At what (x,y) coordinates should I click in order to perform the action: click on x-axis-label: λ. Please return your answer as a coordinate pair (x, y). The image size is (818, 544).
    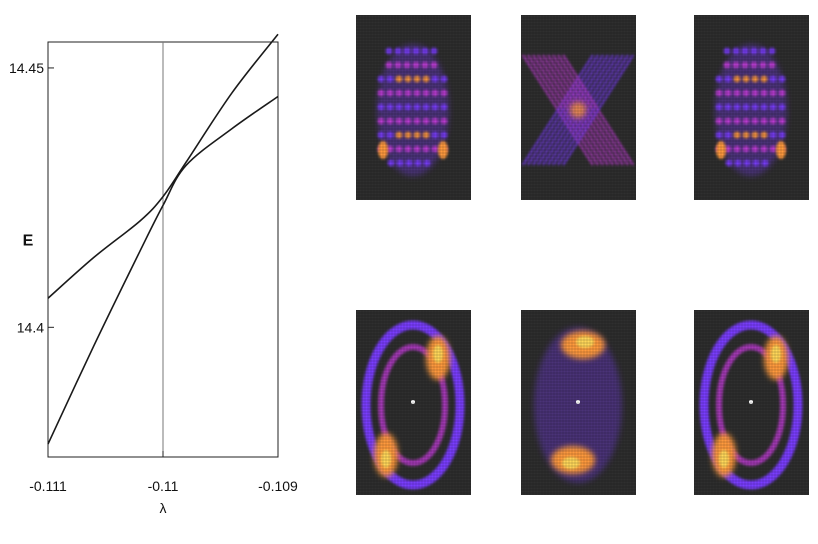
    Looking at the image, I should click on (163, 508).